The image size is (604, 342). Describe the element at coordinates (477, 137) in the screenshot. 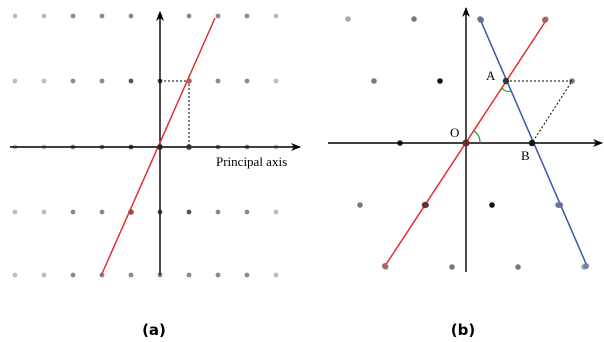

I see `panel-b-angle-arc-origin` at that location.